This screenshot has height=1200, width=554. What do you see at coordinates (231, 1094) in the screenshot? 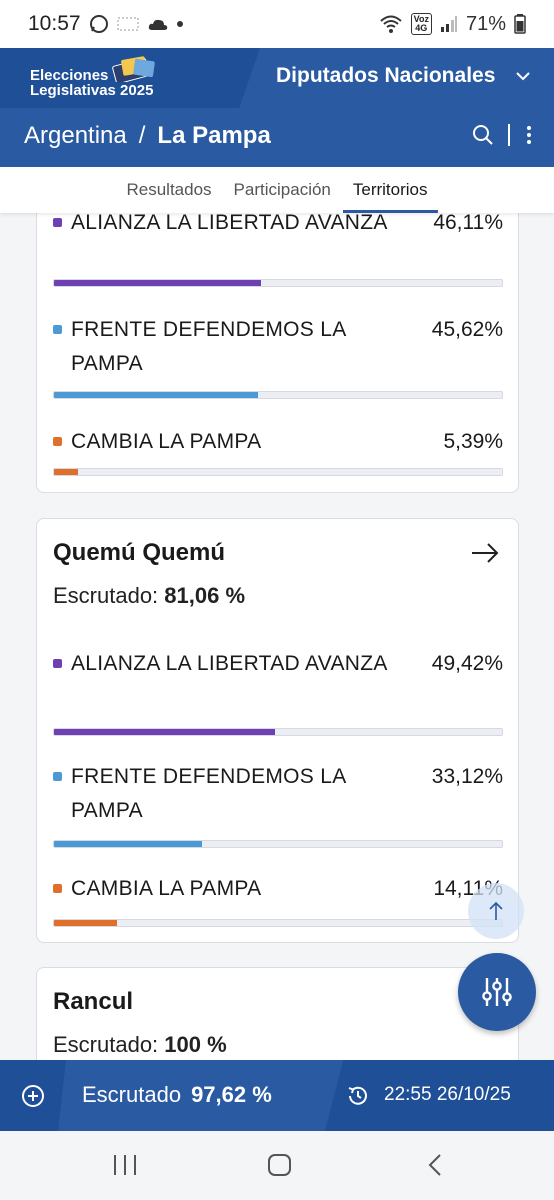
I see `total-scrutiny-value: 97,62 %` at bounding box center [231, 1094].